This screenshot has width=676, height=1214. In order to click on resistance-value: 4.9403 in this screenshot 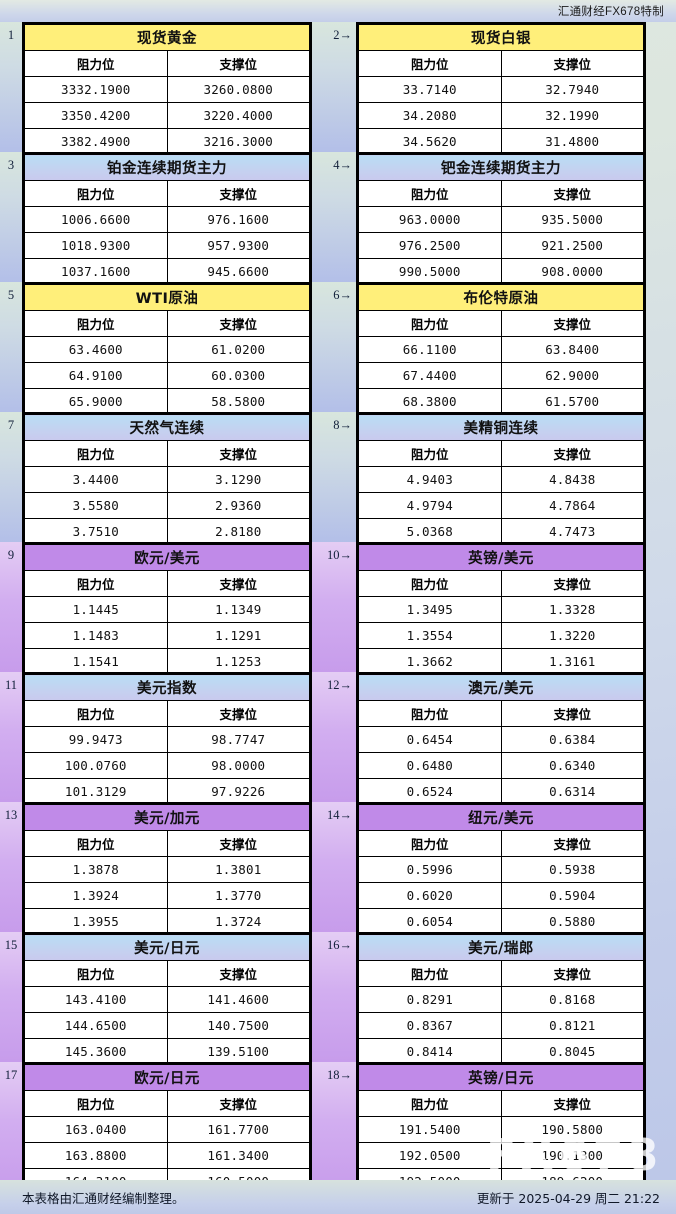, I will do `click(430, 479)`.